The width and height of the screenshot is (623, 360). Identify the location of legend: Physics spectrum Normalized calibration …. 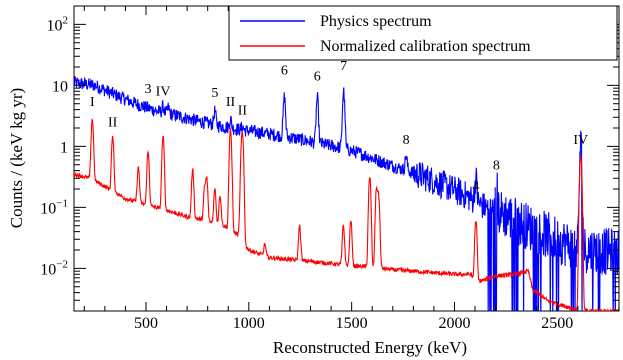
(423, 33).